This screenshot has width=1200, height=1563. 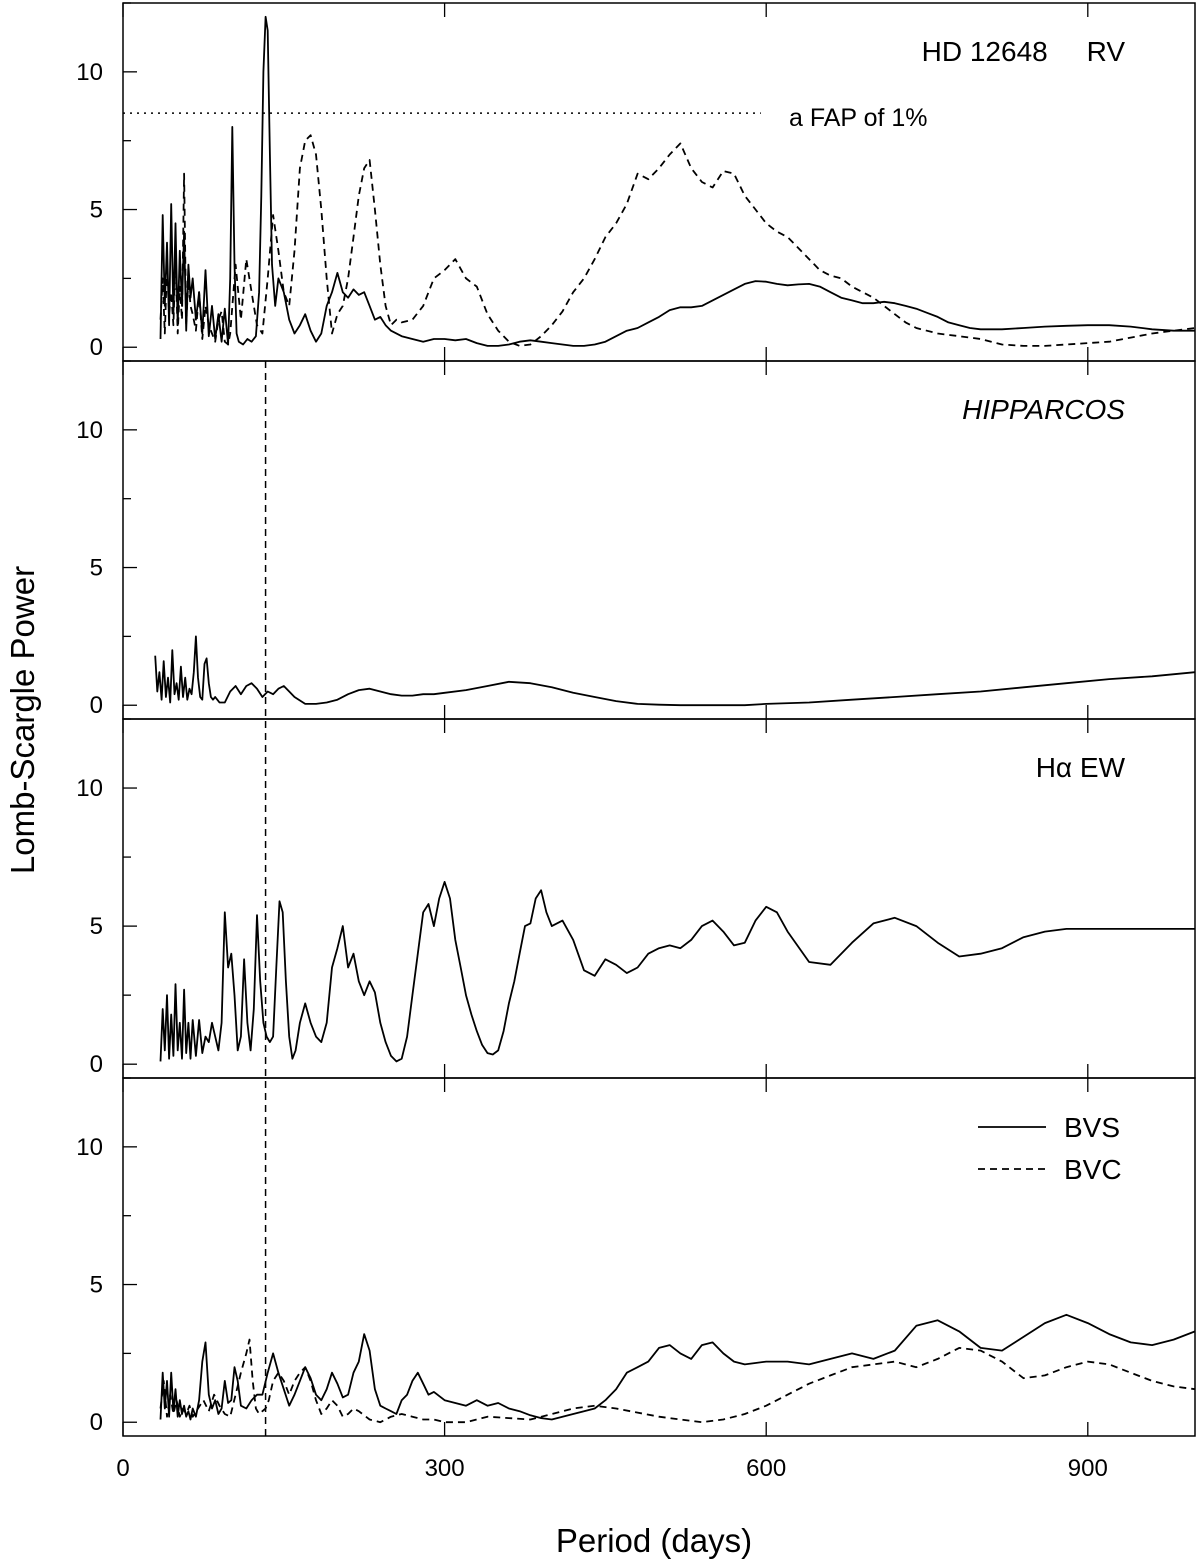 I want to click on legend-label: BVS, so click(x=1092, y=1127).